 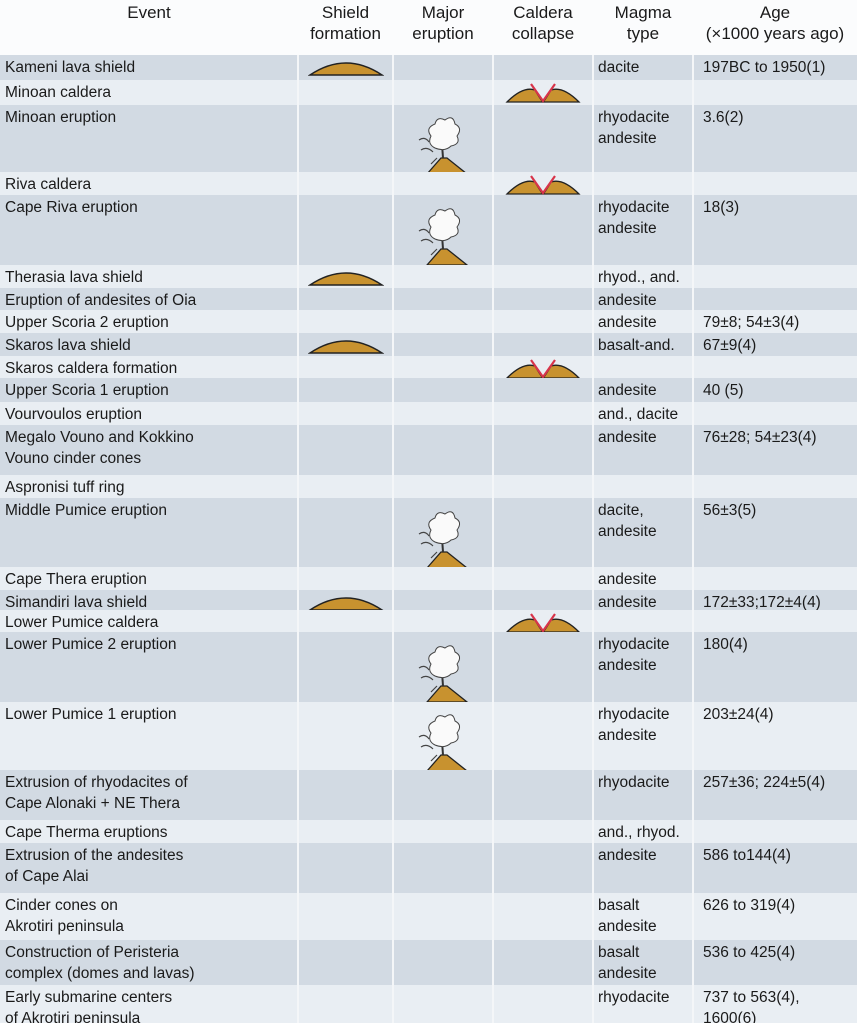 What do you see at coordinates (149, 299) in the screenshot?
I see `event-cell: Eruption of andesites of Oia` at bounding box center [149, 299].